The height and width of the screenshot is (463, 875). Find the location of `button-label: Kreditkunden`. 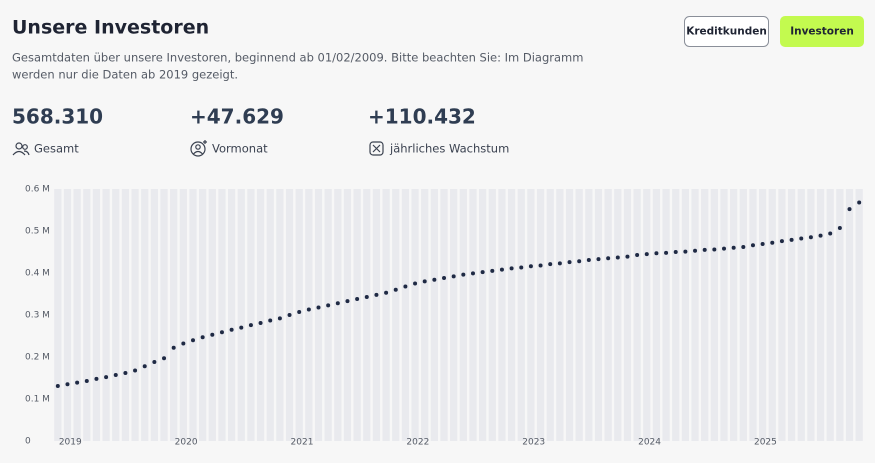

button-label: Kreditkunden is located at coordinates (726, 32).